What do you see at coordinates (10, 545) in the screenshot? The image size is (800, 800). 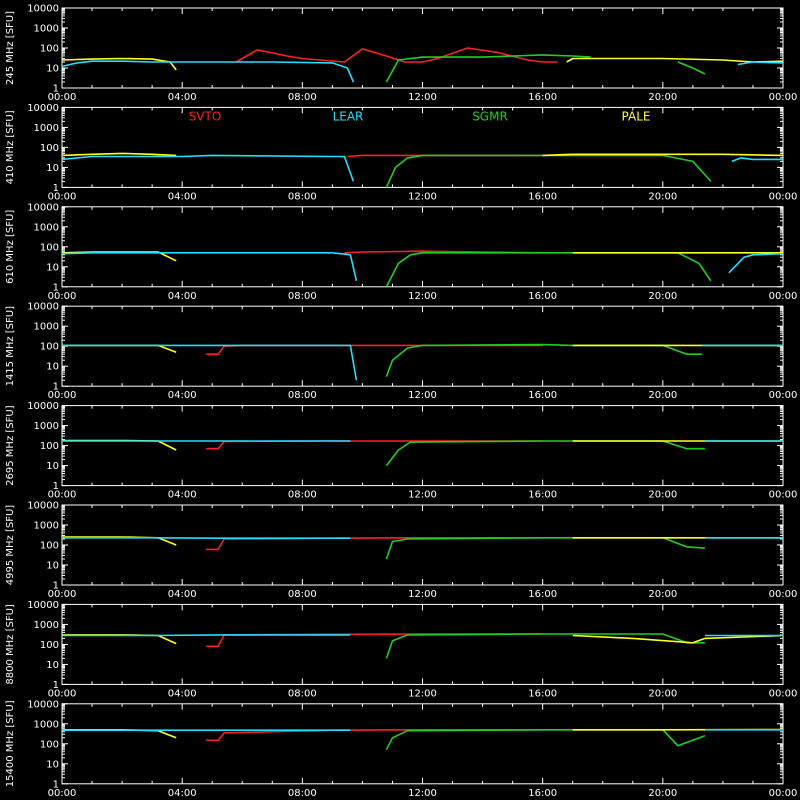 I see `y-axis-label: 4995 MHz [SFU]` at bounding box center [10, 545].